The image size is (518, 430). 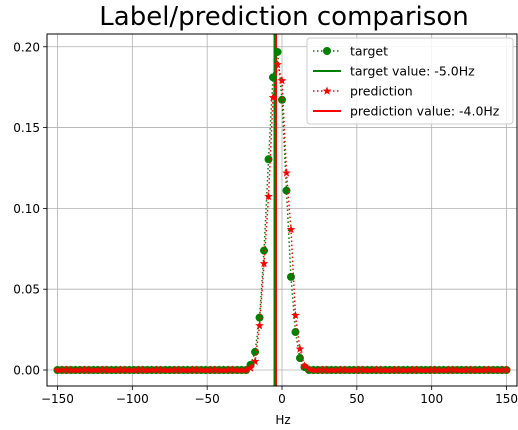 What do you see at coordinates (369, 51) in the screenshot?
I see `legend-label: target` at bounding box center [369, 51].